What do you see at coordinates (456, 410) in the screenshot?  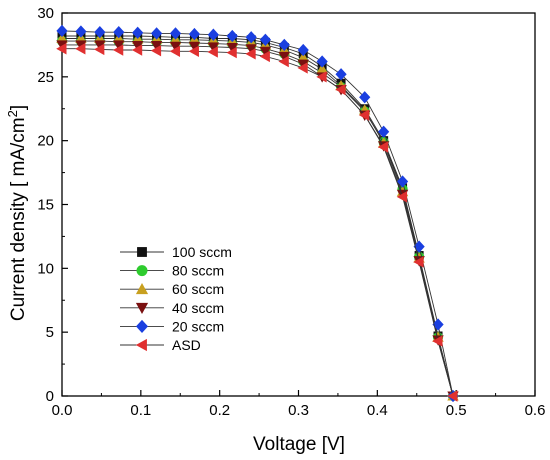 I see `x-tick-label: 0.5` at bounding box center [456, 410].